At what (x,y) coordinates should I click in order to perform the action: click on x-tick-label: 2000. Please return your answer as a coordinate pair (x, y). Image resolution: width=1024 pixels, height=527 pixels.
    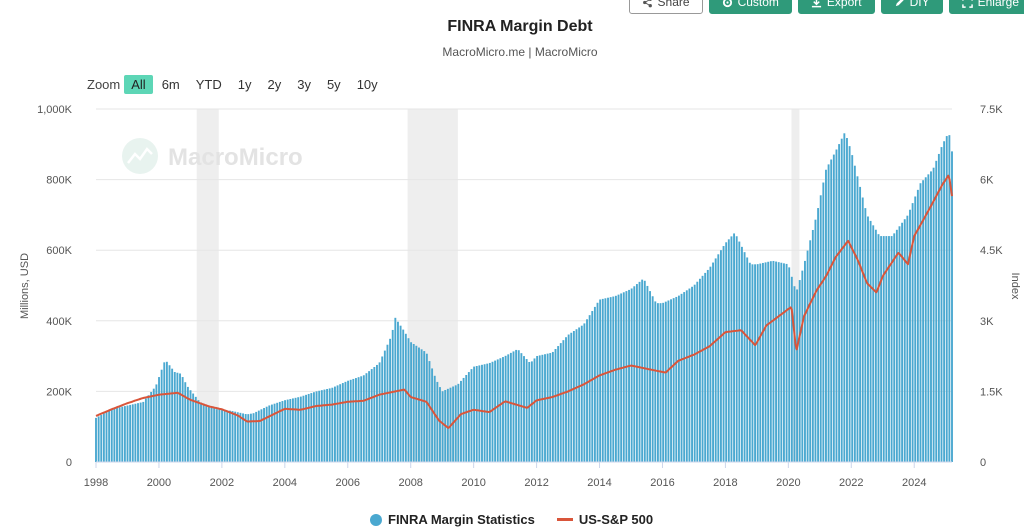
    Looking at the image, I should click on (159, 483).